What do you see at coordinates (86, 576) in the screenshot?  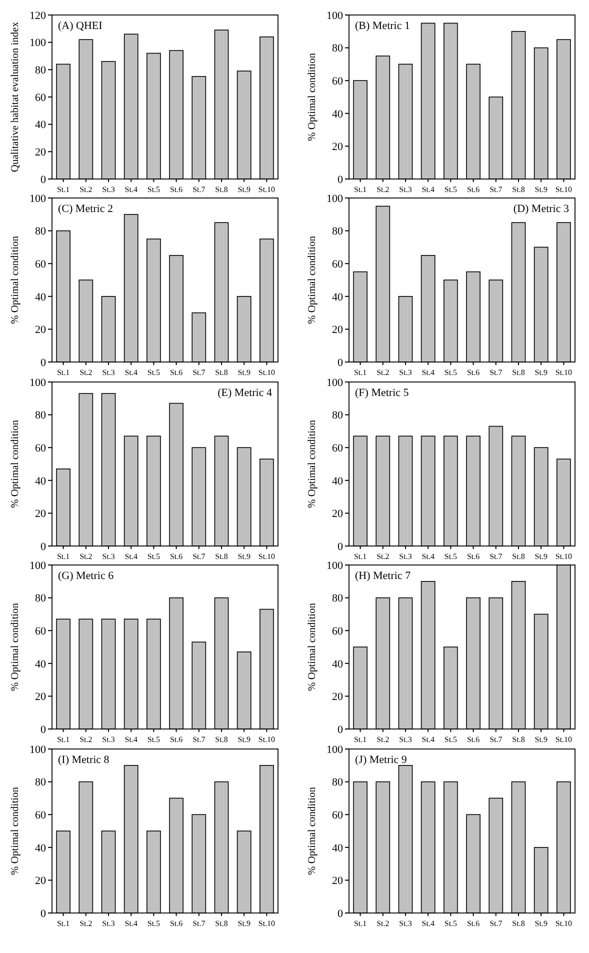 I see `chart-title: (G) Metric 6` at bounding box center [86, 576].